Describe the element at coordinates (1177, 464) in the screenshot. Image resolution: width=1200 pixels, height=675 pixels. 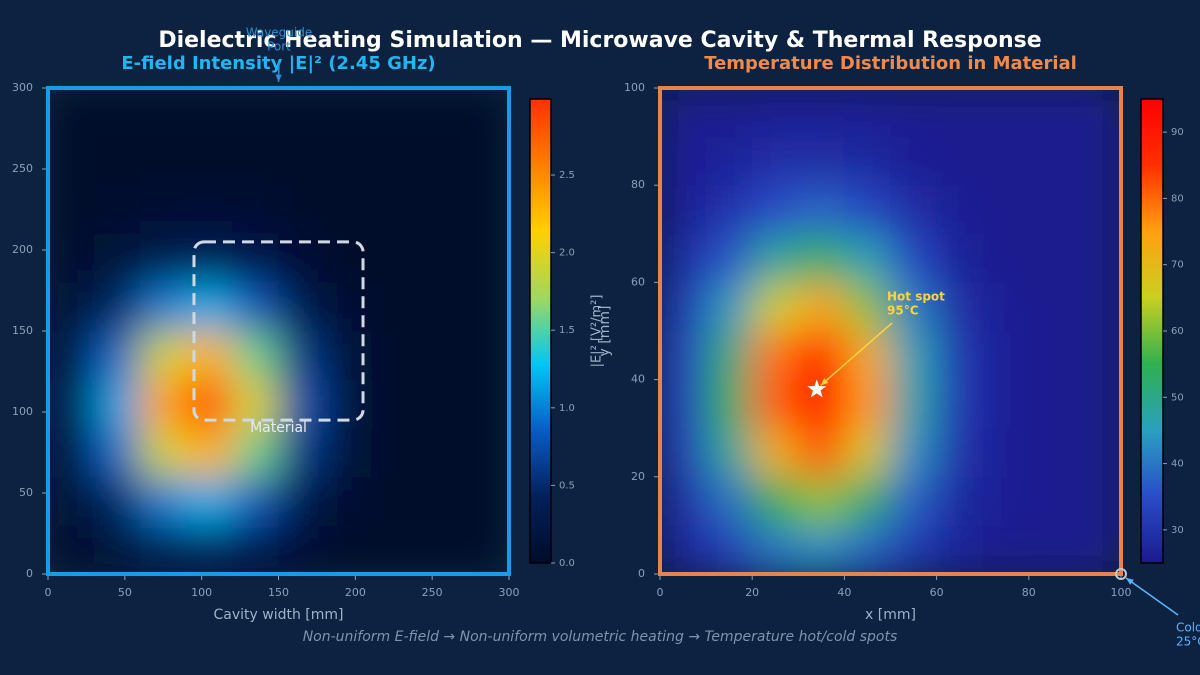
I see `colorbar-tick-label: 40` at that location.